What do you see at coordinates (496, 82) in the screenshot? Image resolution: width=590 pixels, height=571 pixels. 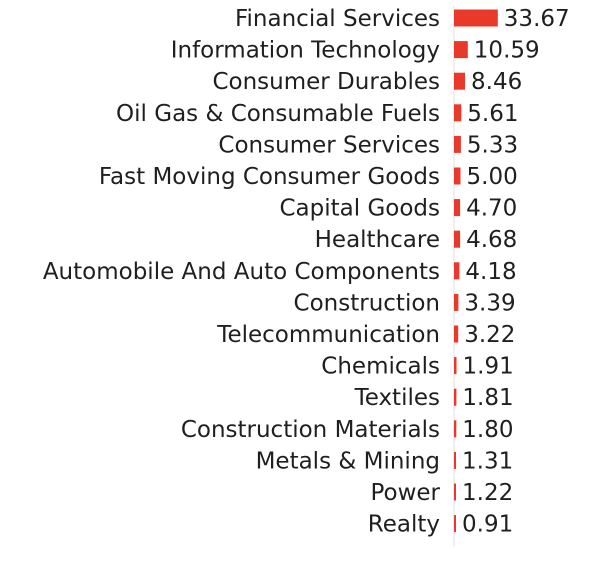 I see `value-label-2: 8.46` at bounding box center [496, 82].